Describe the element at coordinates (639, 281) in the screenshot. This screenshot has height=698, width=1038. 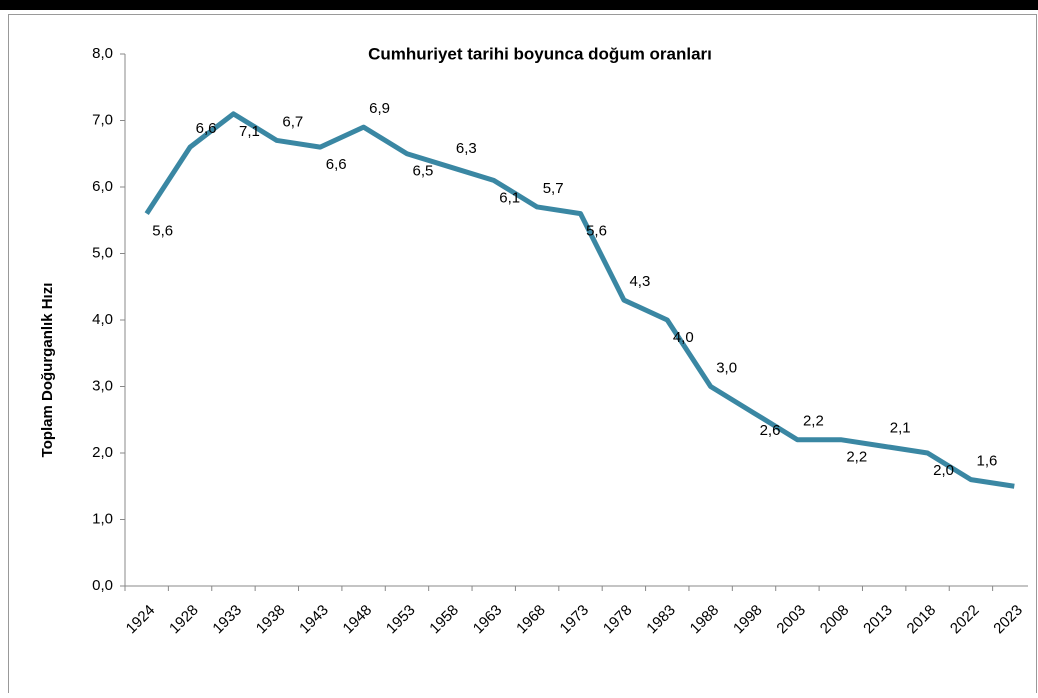
I see `data-label: 4,3` at that location.